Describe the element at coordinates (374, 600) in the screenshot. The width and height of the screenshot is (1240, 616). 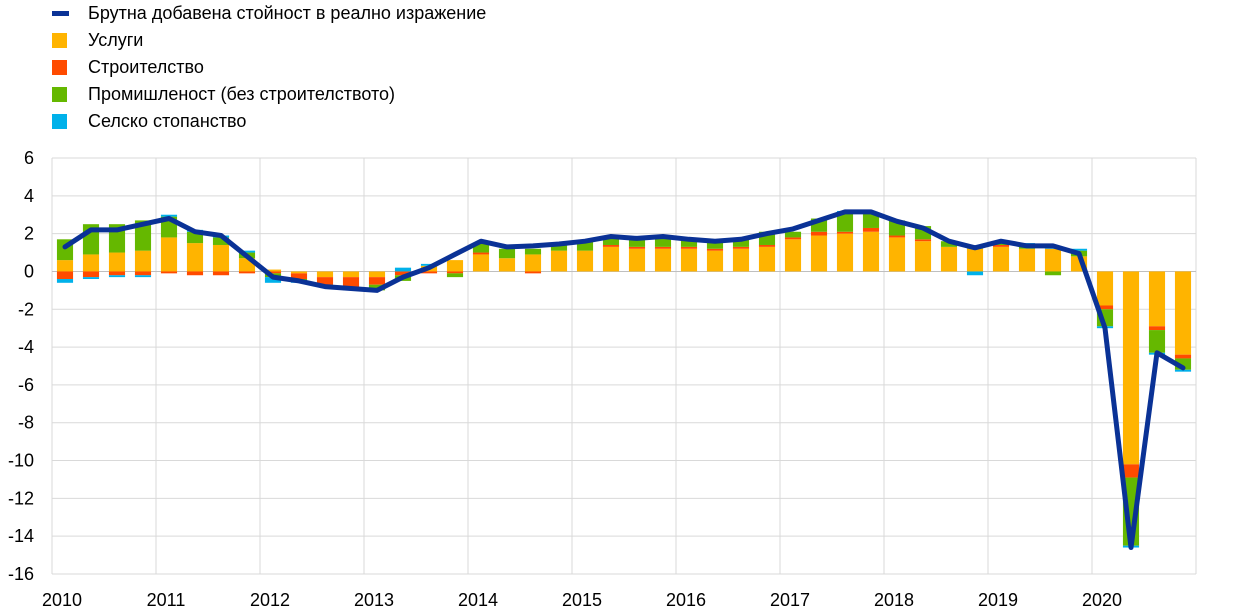
I see `x-tick-label: 2013` at that location.